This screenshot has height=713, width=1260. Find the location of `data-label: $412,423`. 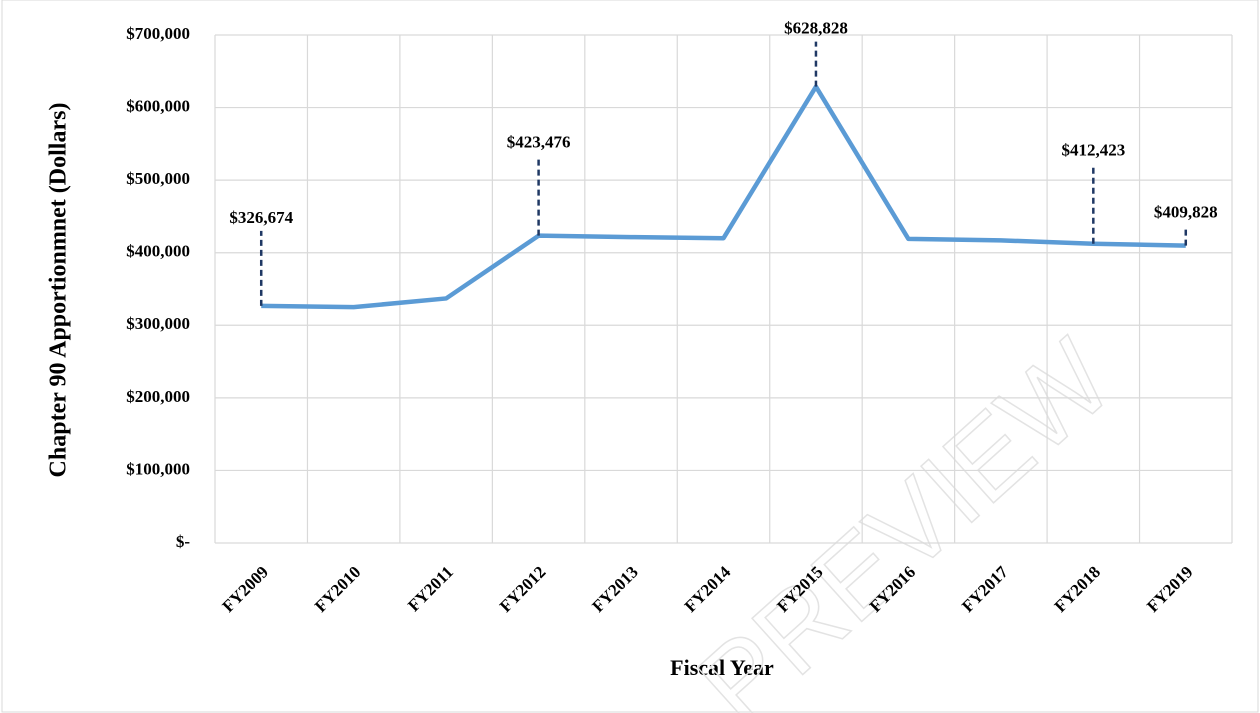

data-label: $412,423 is located at coordinates (1093, 150).